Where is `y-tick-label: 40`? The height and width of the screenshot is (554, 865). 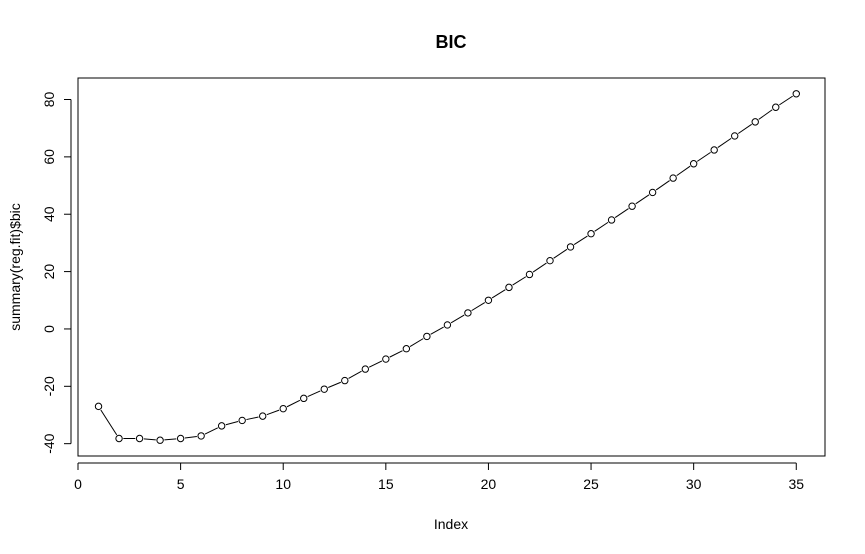 y-tick-label: 40 is located at coordinates (49, 214).